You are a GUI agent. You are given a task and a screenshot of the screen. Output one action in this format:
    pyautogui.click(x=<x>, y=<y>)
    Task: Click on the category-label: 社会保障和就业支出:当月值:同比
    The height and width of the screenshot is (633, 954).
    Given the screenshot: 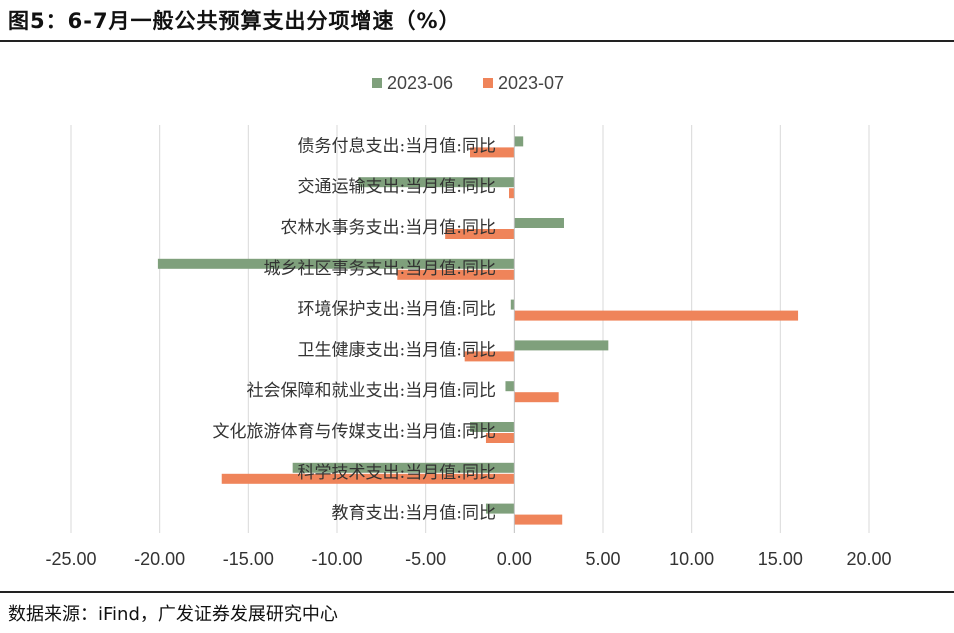 What is the action you would take?
    pyautogui.click(x=371, y=391)
    